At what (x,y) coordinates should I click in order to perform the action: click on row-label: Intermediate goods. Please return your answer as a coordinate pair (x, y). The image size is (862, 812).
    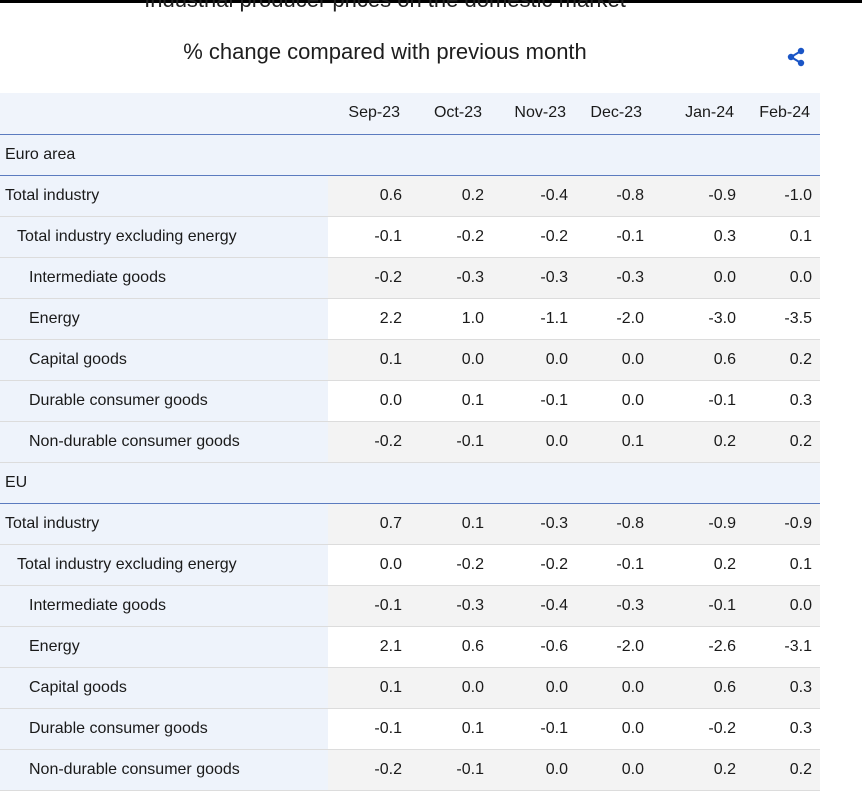
    Looking at the image, I should click on (164, 606).